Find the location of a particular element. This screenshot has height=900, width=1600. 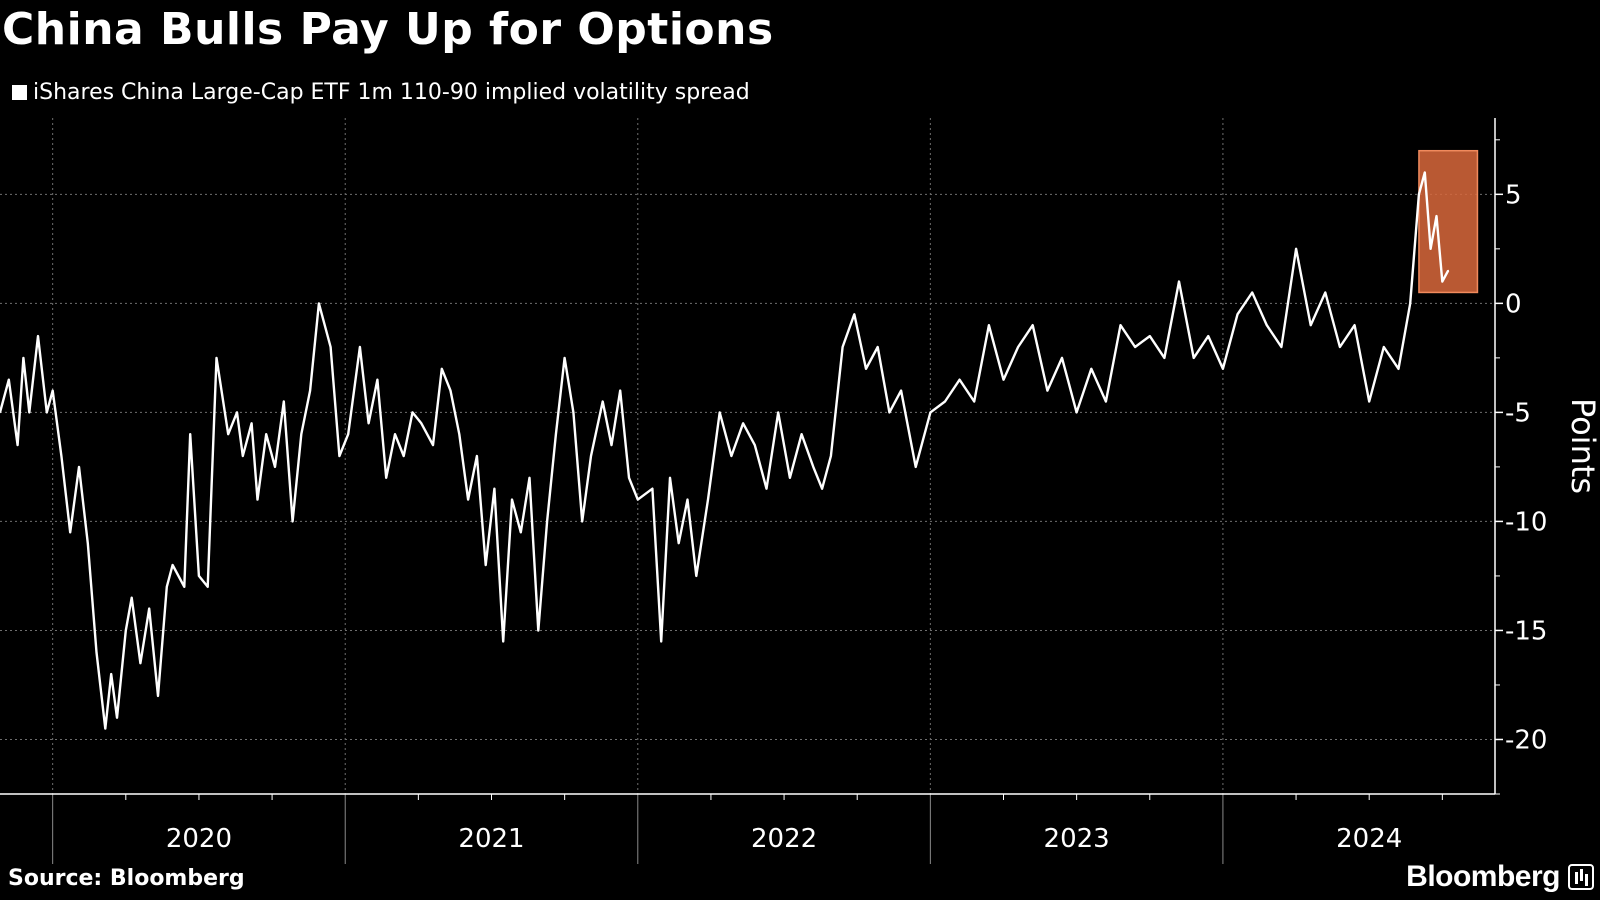

chart-title: China Bulls Pay Up for Options is located at coordinates (388, 29).